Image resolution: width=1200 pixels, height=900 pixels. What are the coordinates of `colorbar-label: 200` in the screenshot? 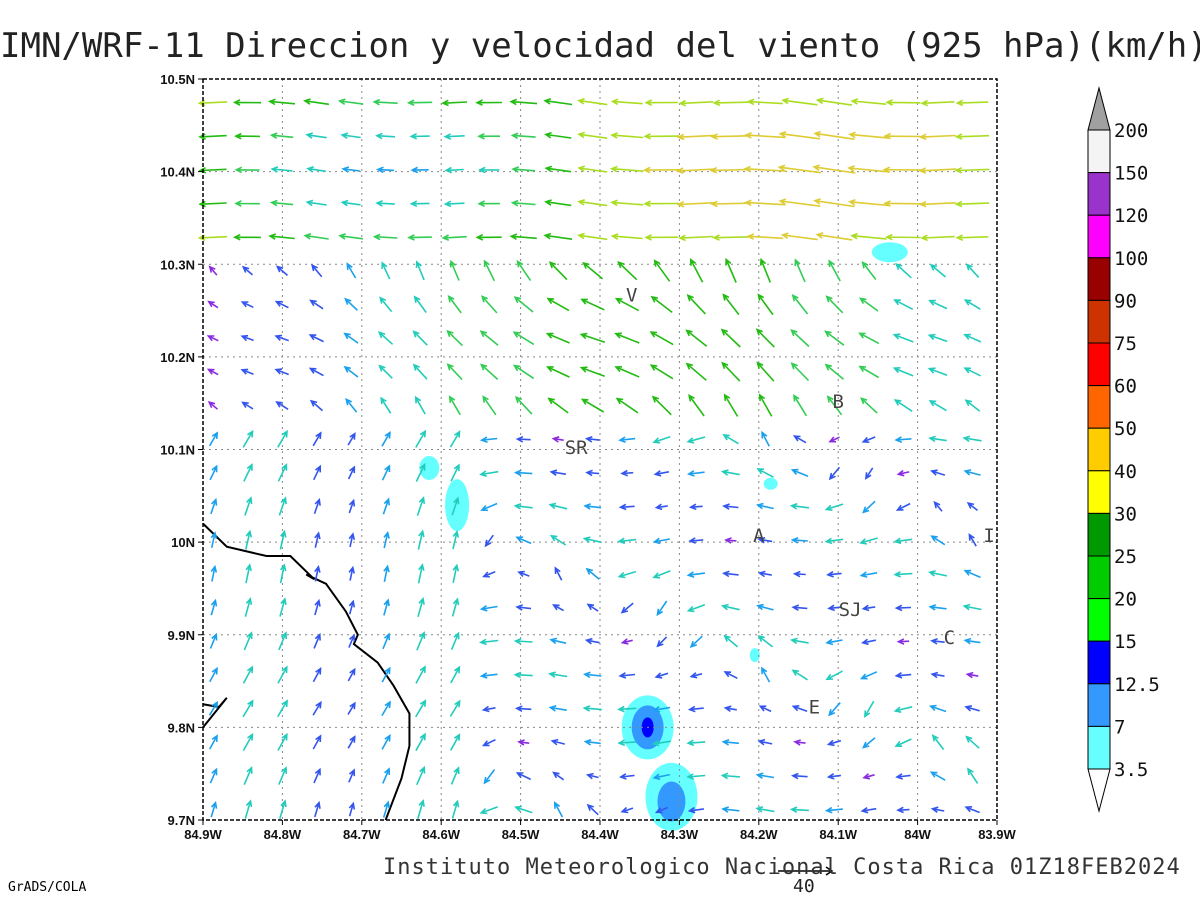 It's located at (1131, 131).